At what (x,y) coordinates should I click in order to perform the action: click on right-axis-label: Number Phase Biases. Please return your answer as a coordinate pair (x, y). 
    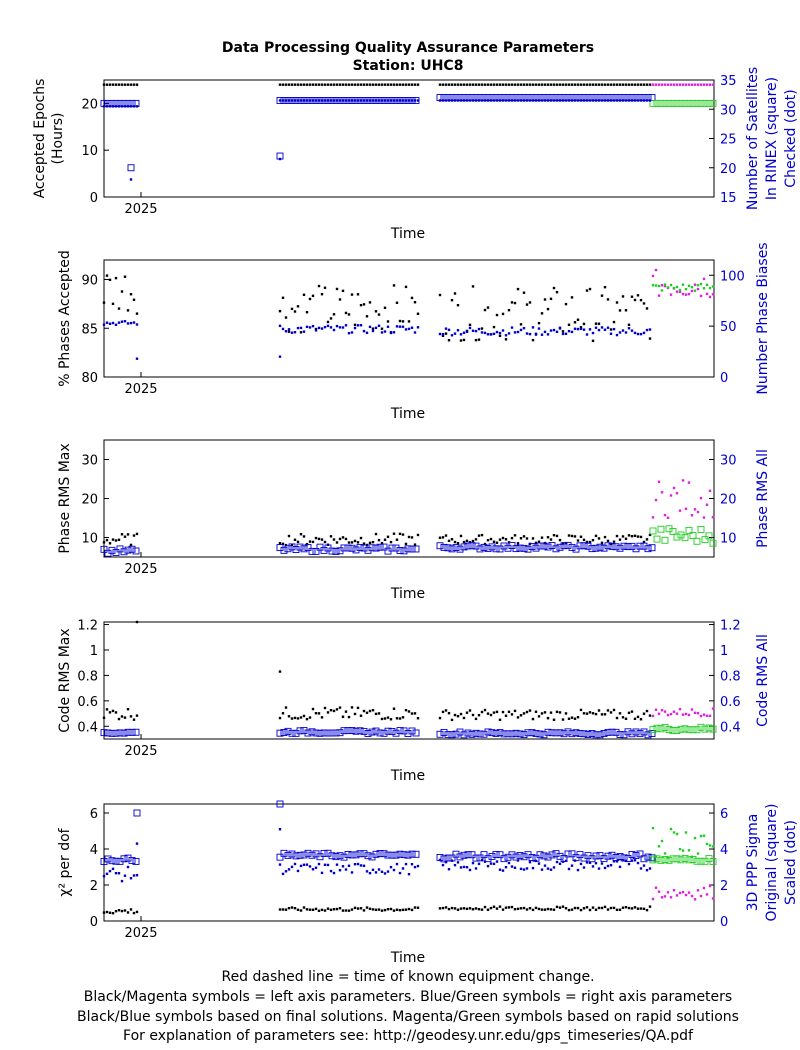
    Looking at the image, I should click on (763, 318).